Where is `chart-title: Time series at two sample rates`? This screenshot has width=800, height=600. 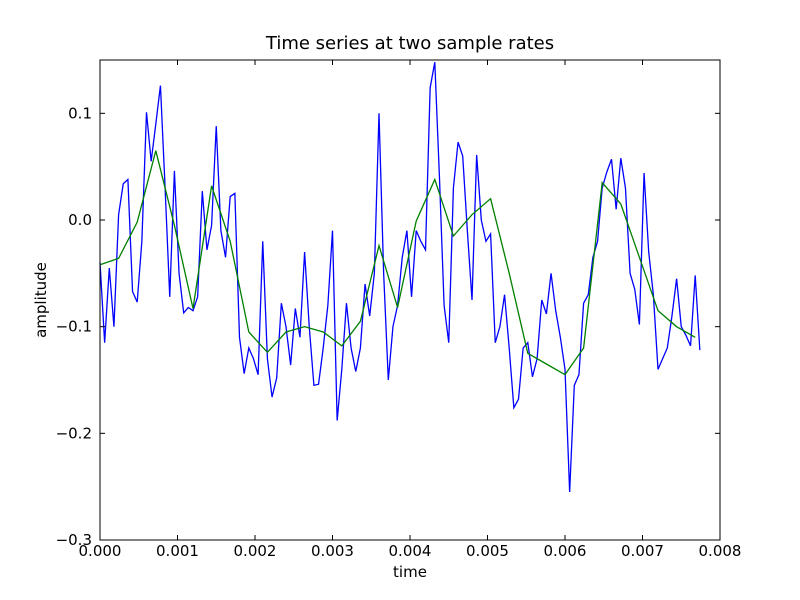
chart-title: Time series at two sample rates is located at coordinates (409, 43).